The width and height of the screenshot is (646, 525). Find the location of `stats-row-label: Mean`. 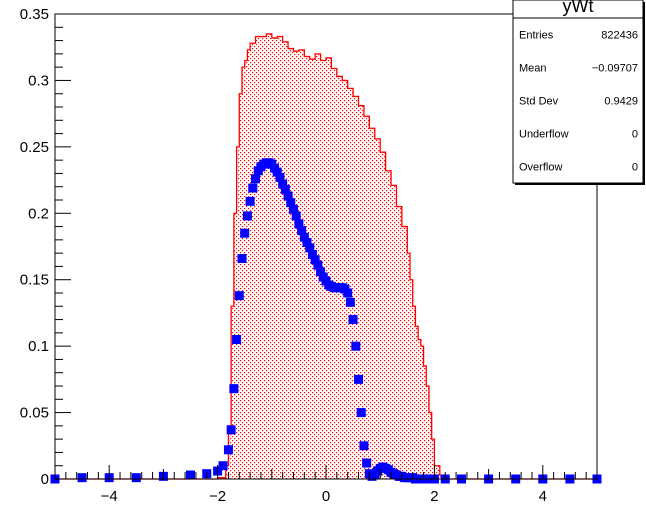

stats-row-label: Mean is located at coordinates (533, 69).